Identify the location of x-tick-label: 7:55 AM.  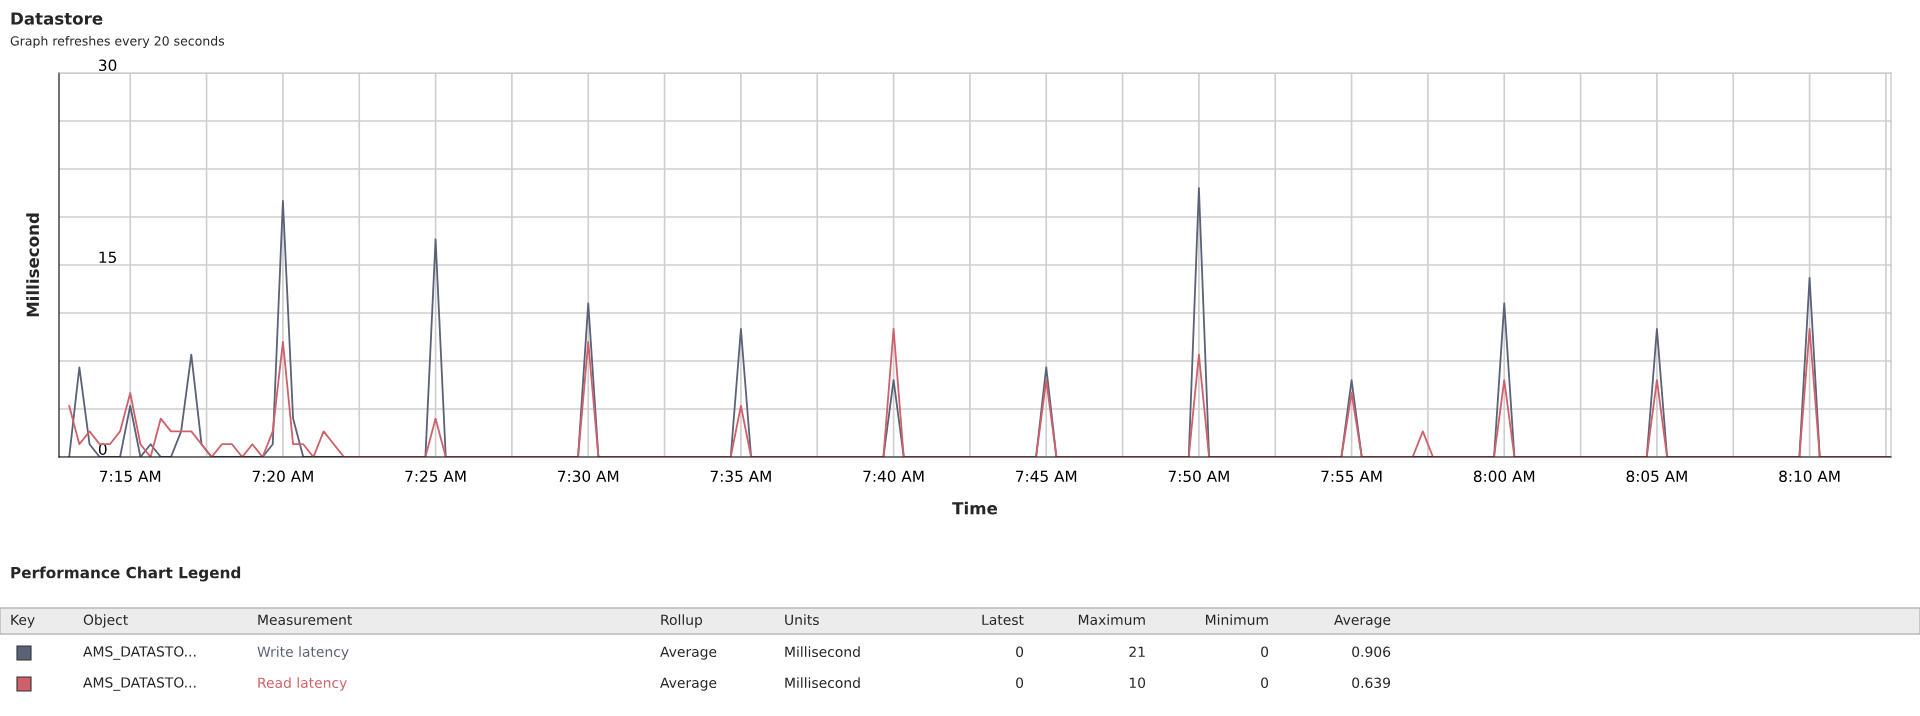
(1351, 476).